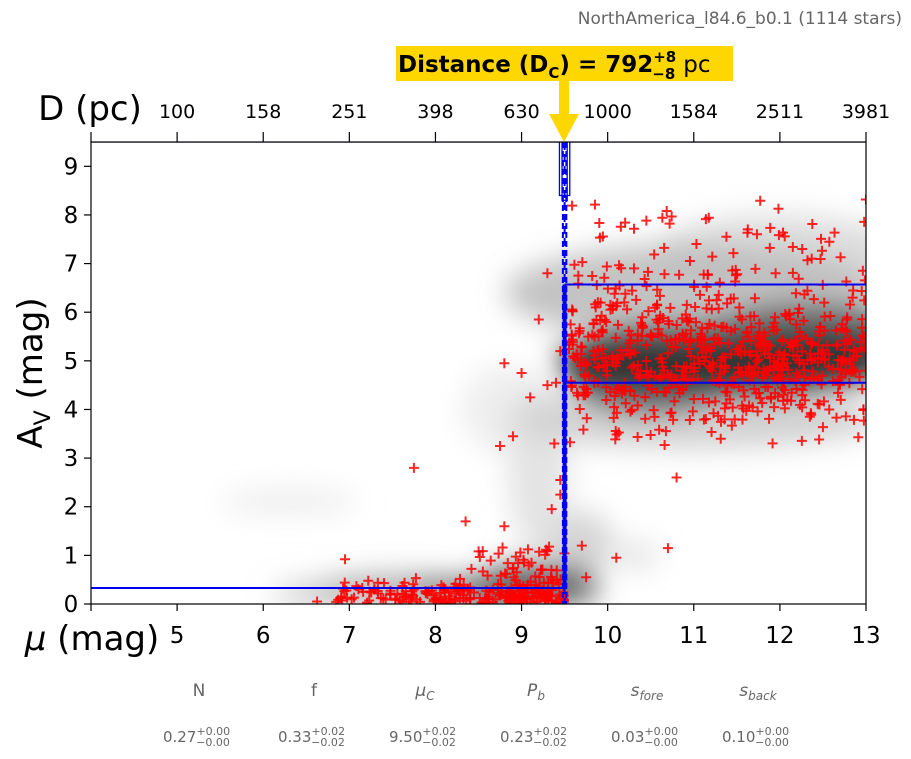 The width and height of the screenshot is (911, 759). What do you see at coordinates (780, 112) in the screenshot?
I see `top-tick-label: 2511` at bounding box center [780, 112].